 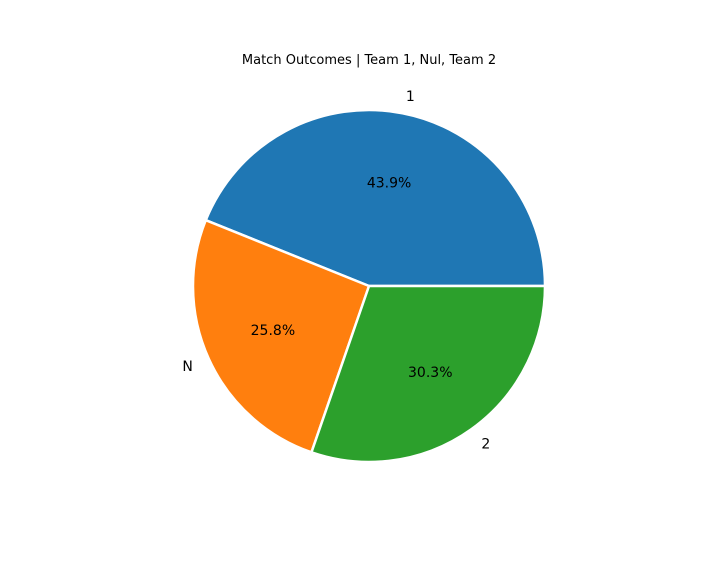 I want to click on slice-percent-N: 25.8%, so click(x=273, y=331).